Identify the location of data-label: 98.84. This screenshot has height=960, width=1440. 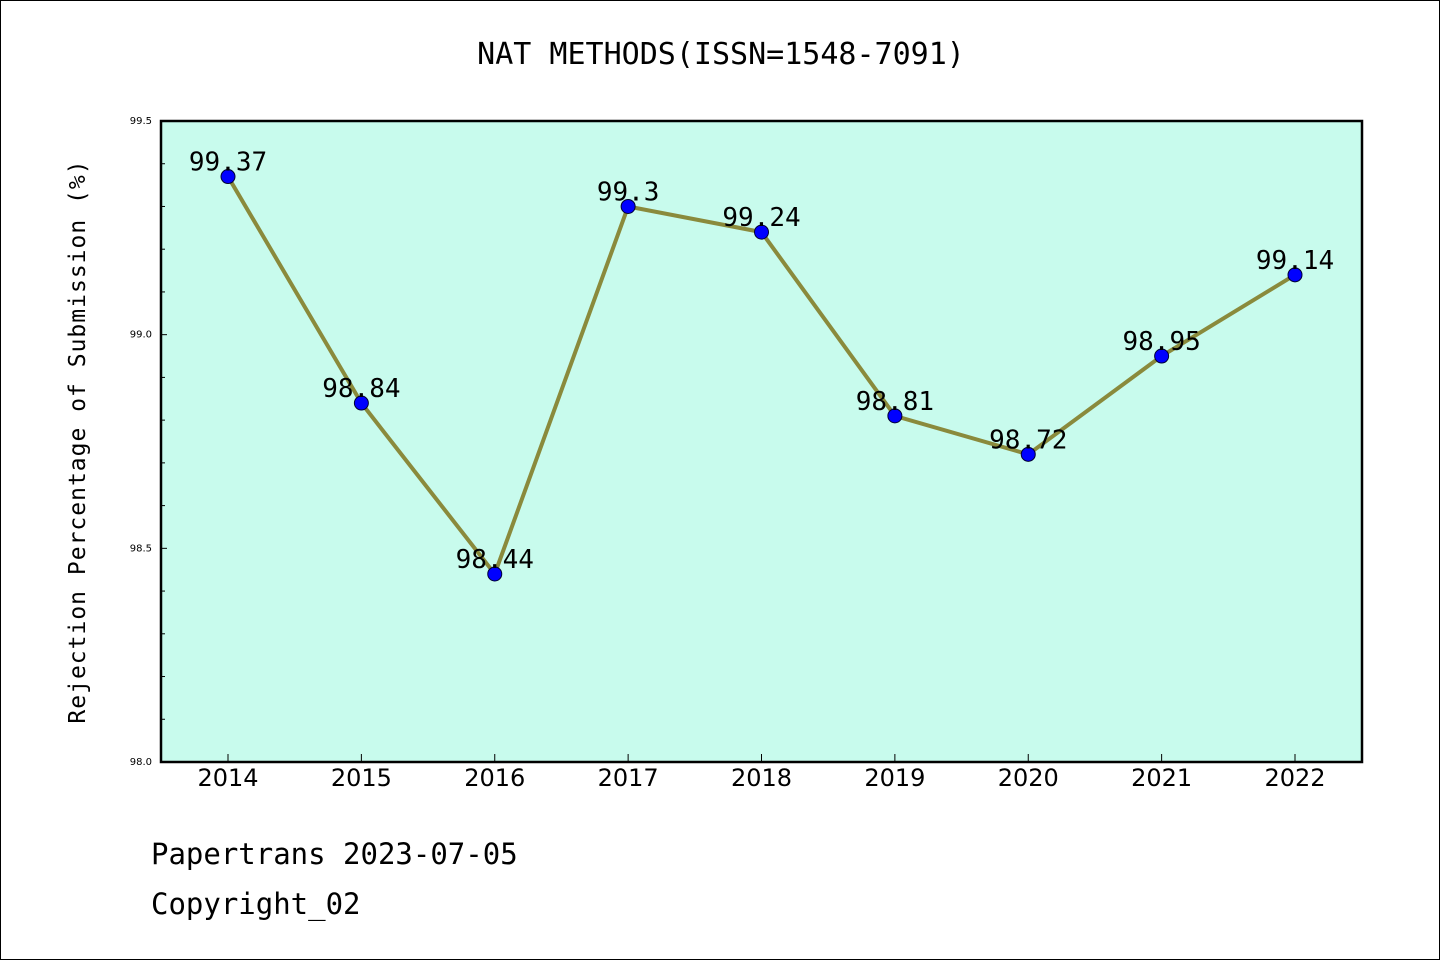
(361, 389).